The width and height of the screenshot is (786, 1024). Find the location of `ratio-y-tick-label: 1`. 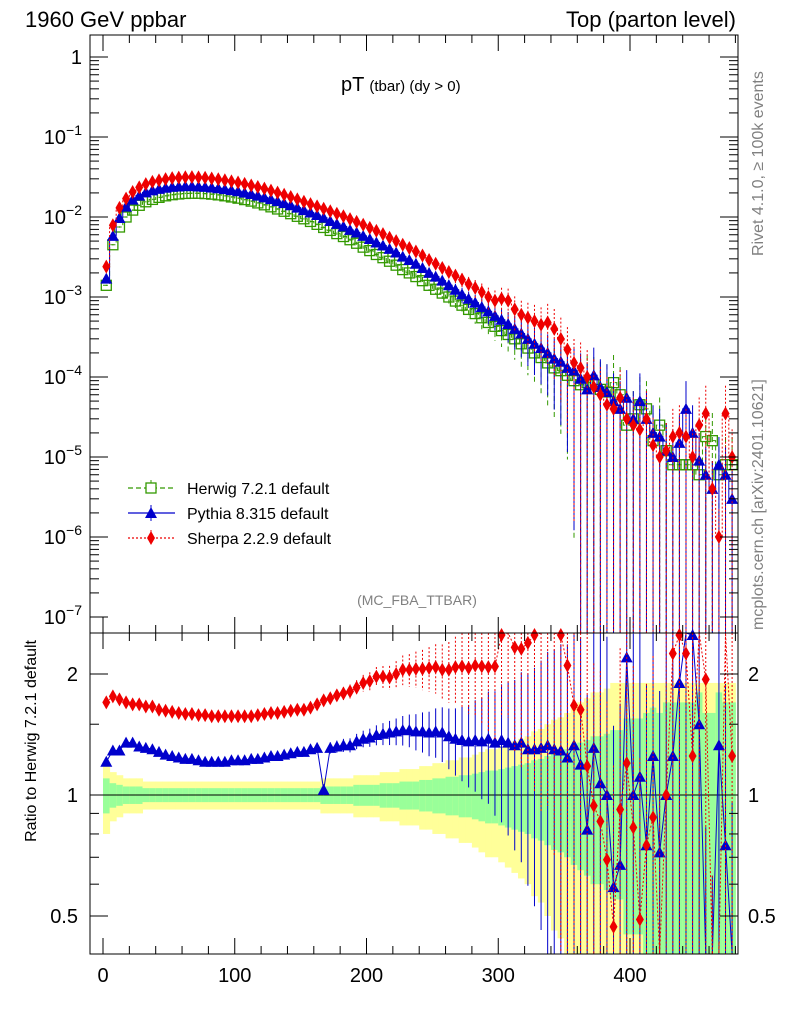

ratio-y-tick-label: 1 is located at coordinates (72, 796).